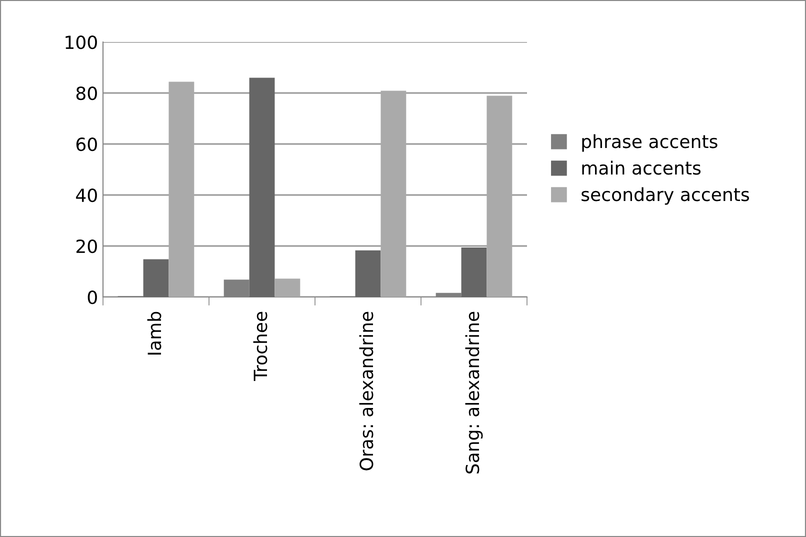 The height and width of the screenshot is (537, 806). Describe the element at coordinates (86, 93) in the screenshot. I see `y-tick-label: 80` at that location.